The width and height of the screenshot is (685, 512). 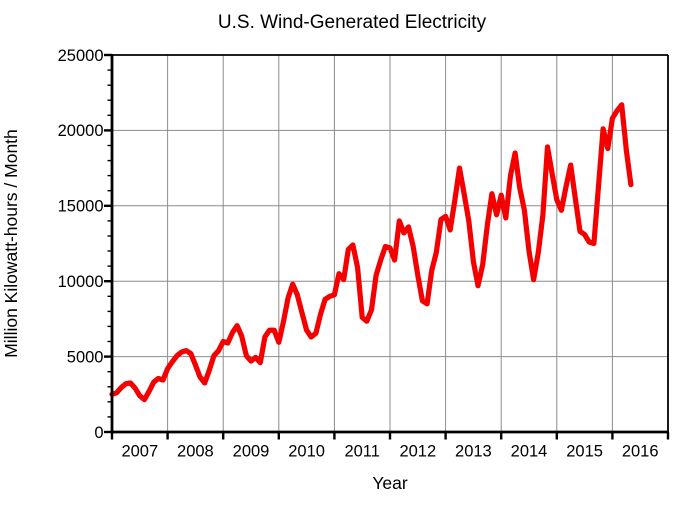 I want to click on y-tick-label: 15000, so click(x=81, y=207).